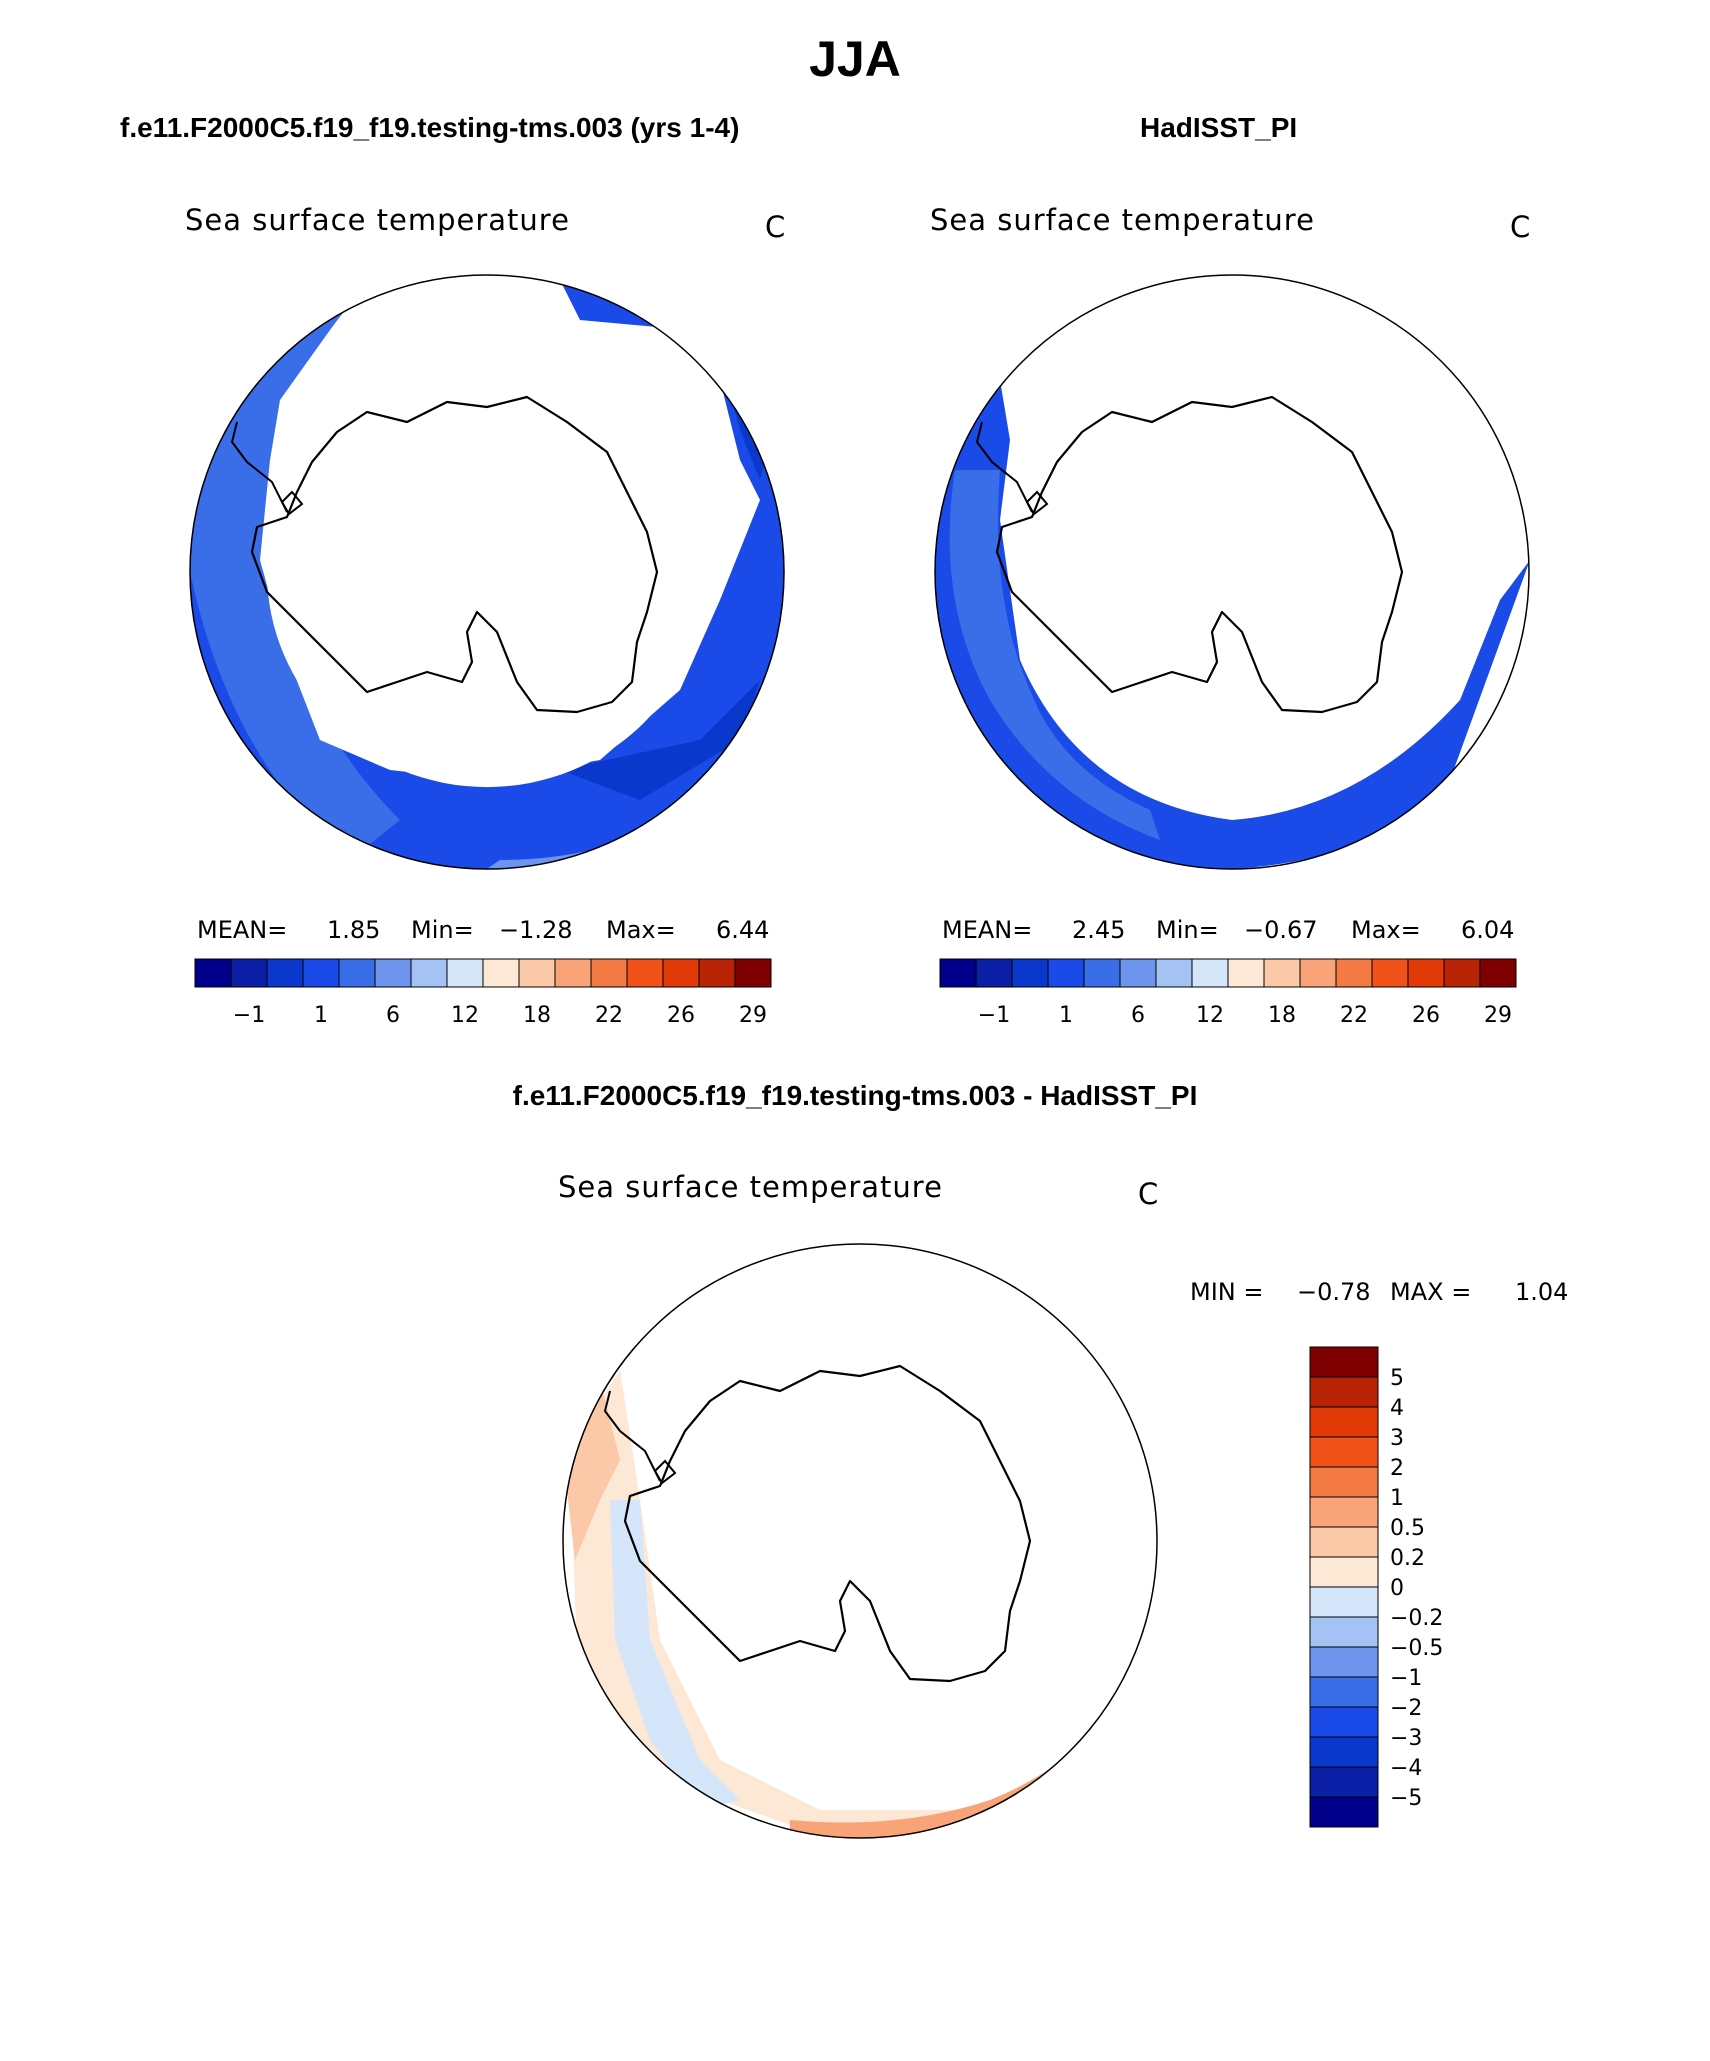 This screenshot has width=1710, height=2061. What do you see at coordinates (1187, 930) in the screenshot?
I see `right-min-label: Min=` at bounding box center [1187, 930].